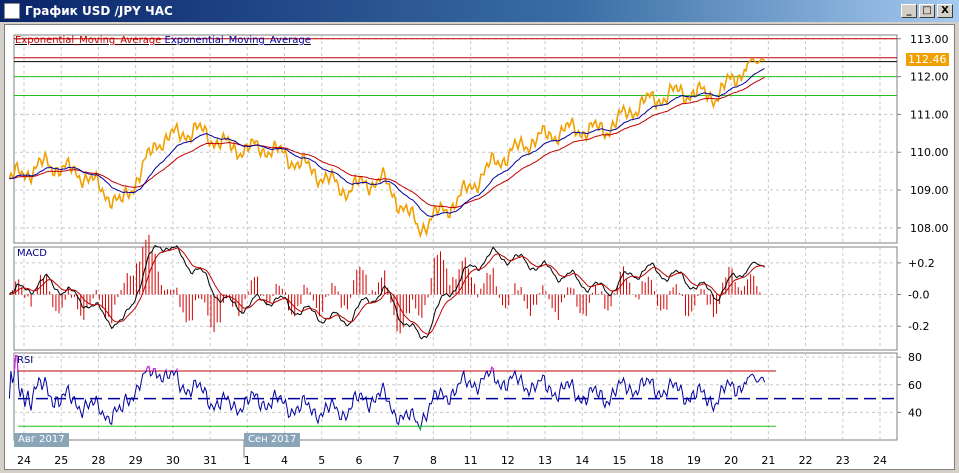 The image size is (959, 473). Describe the element at coordinates (433, 460) in the screenshot. I see `x-tick-label: 8` at that location.